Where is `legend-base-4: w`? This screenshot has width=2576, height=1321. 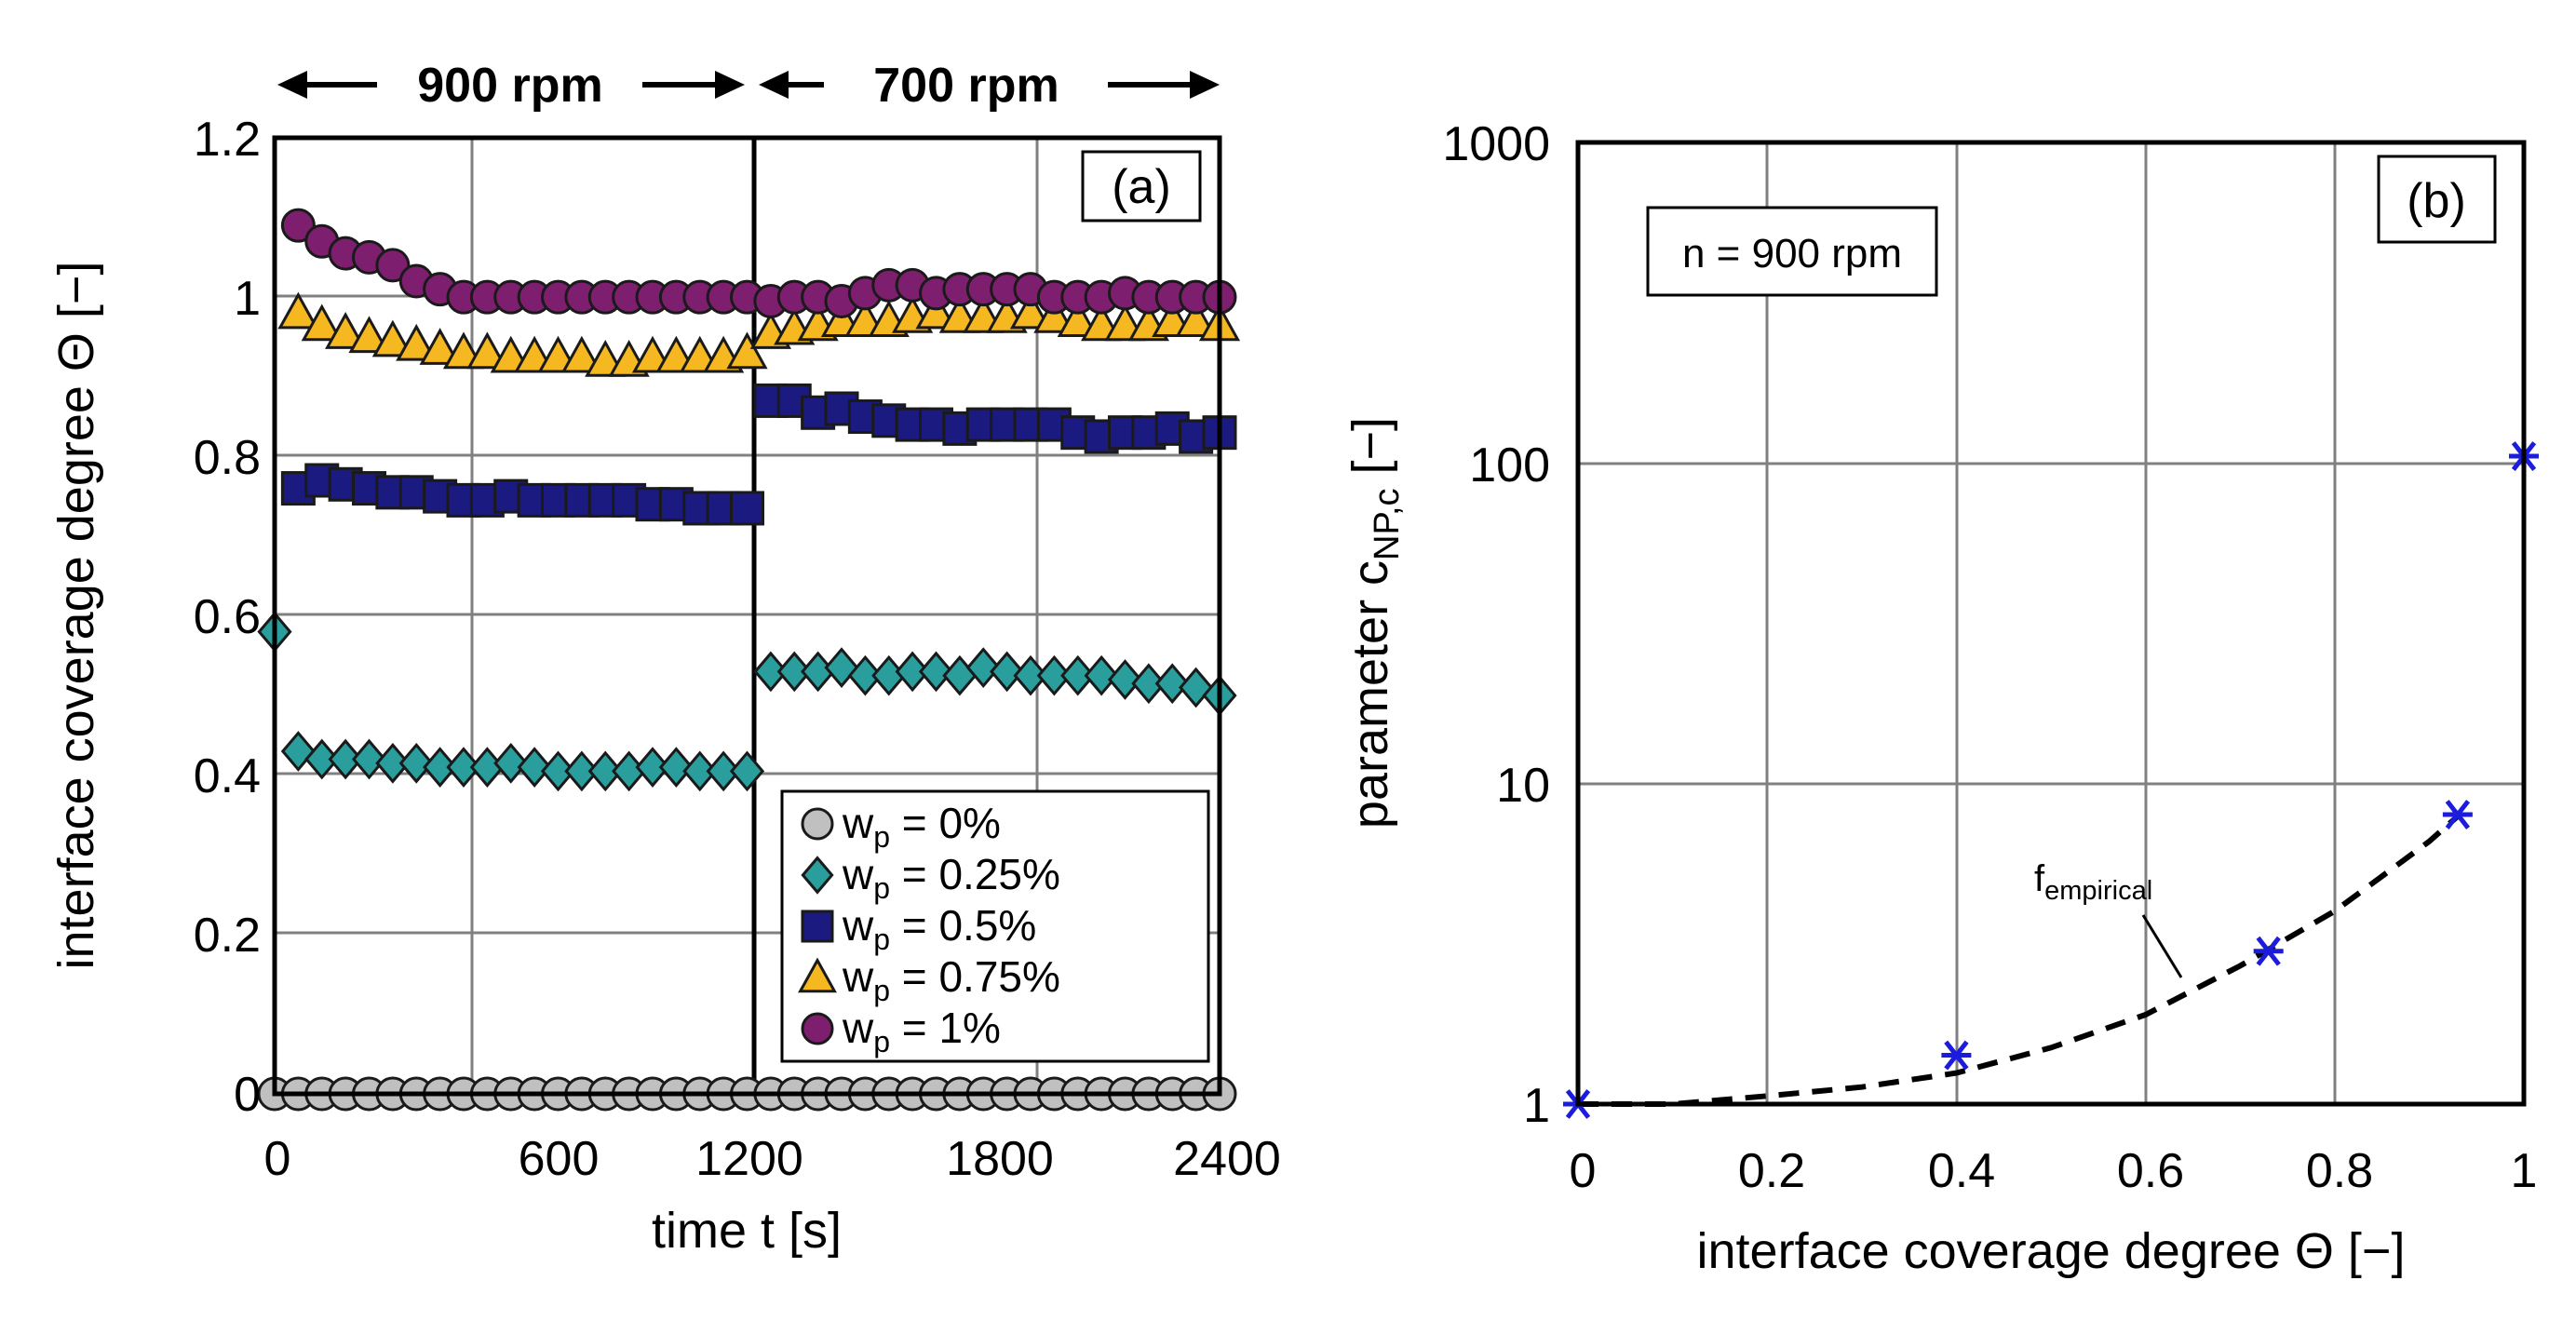
legend-base-4: w is located at coordinates (858, 1028).